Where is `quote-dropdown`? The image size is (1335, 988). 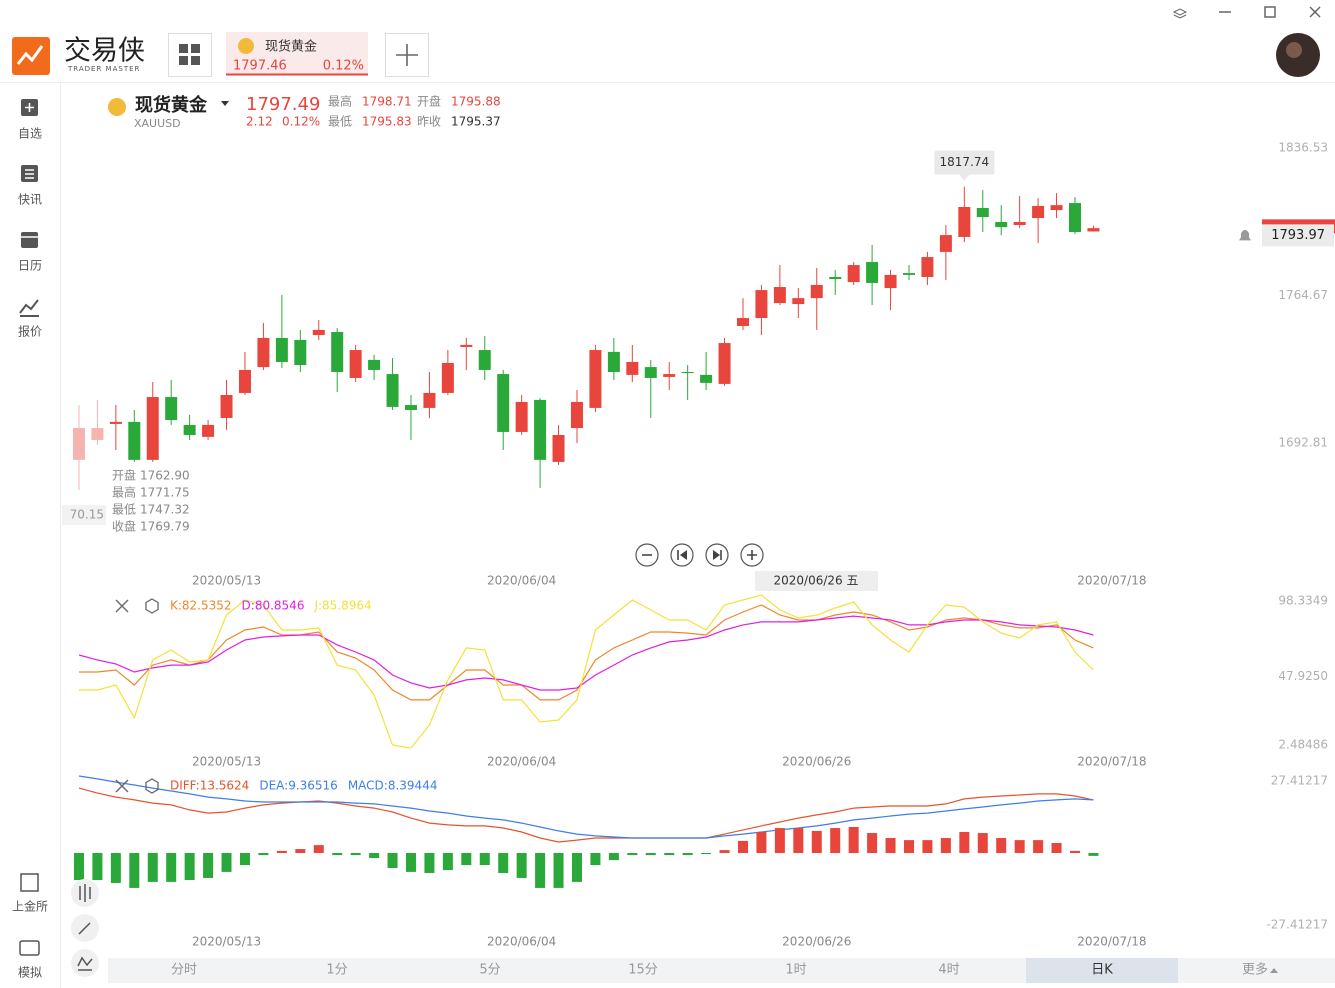 quote-dropdown is located at coordinates (225, 103).